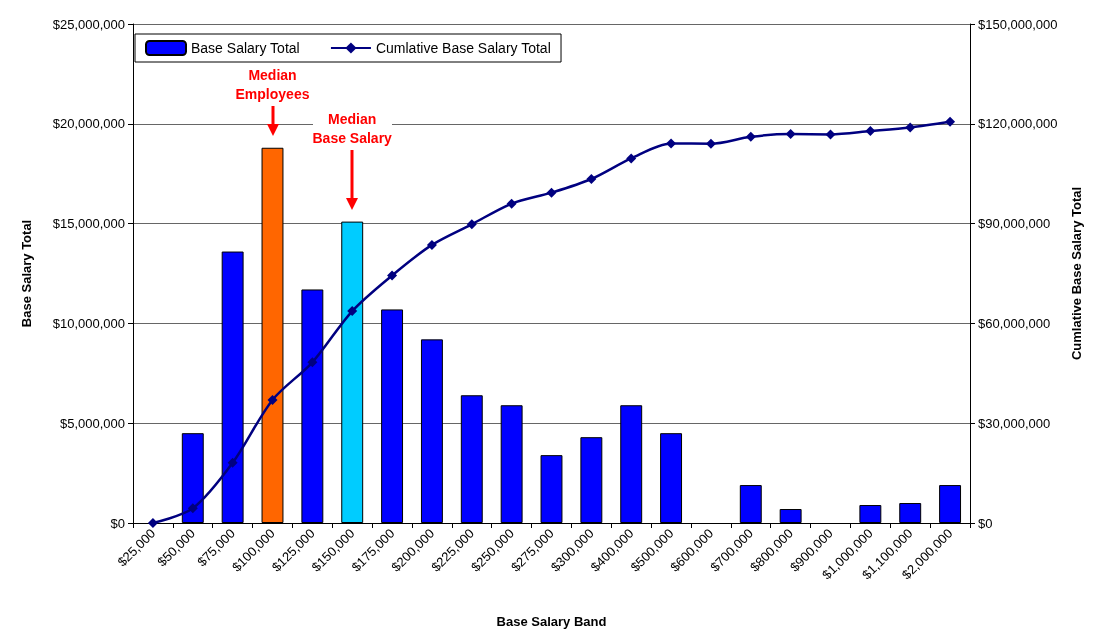 This screenshot has width=1100, height=633. Describe the element at coordinates (272, 84) in the screenshot. I see `annotation: Median Employees` at that location.